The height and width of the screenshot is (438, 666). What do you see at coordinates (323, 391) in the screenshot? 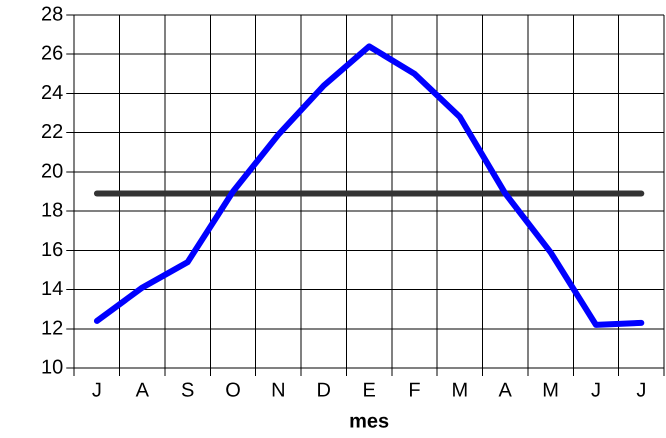
I see `x-tick-label: D` at bounding box center [323, 391].